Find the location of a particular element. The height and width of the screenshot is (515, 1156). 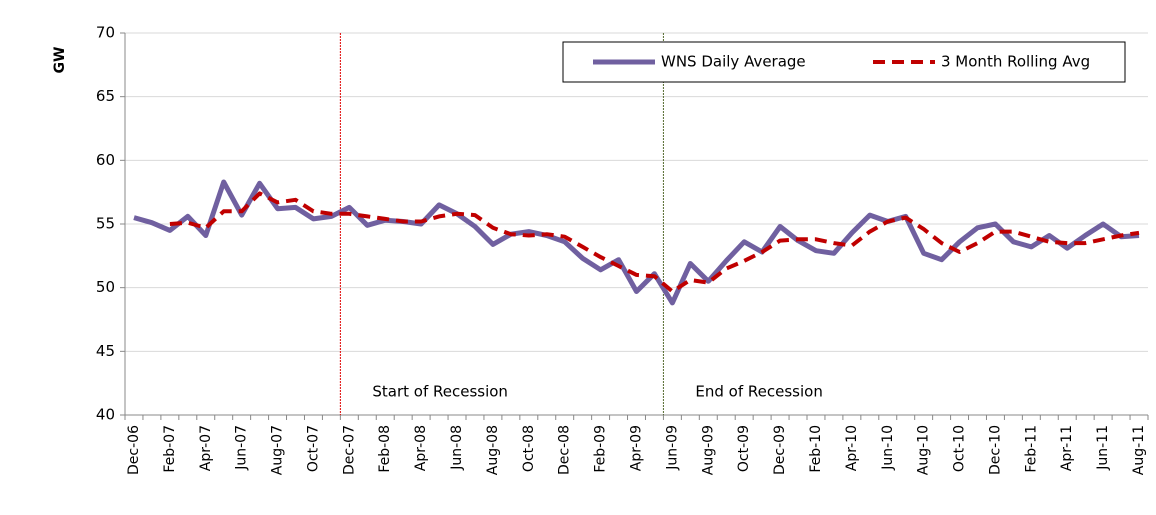

legend-box is located at coordinates (844, 62).